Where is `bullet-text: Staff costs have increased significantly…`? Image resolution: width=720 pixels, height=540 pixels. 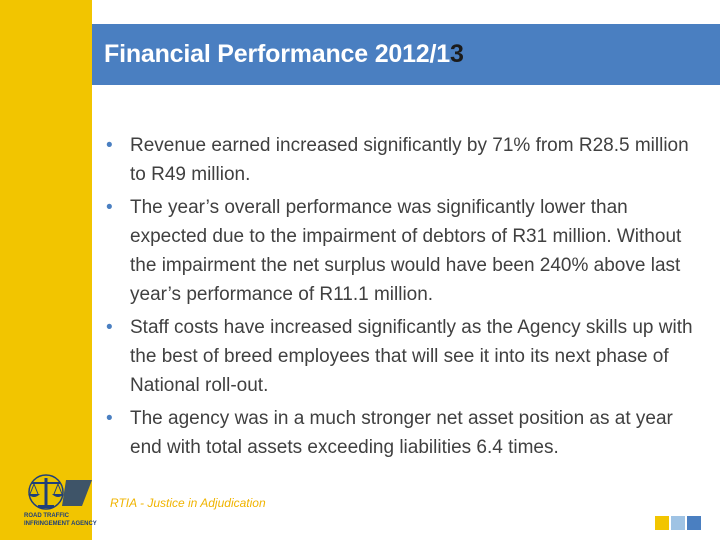
bullet-text: Staff costs have increased significantly… is located at coordinates (411, 356).